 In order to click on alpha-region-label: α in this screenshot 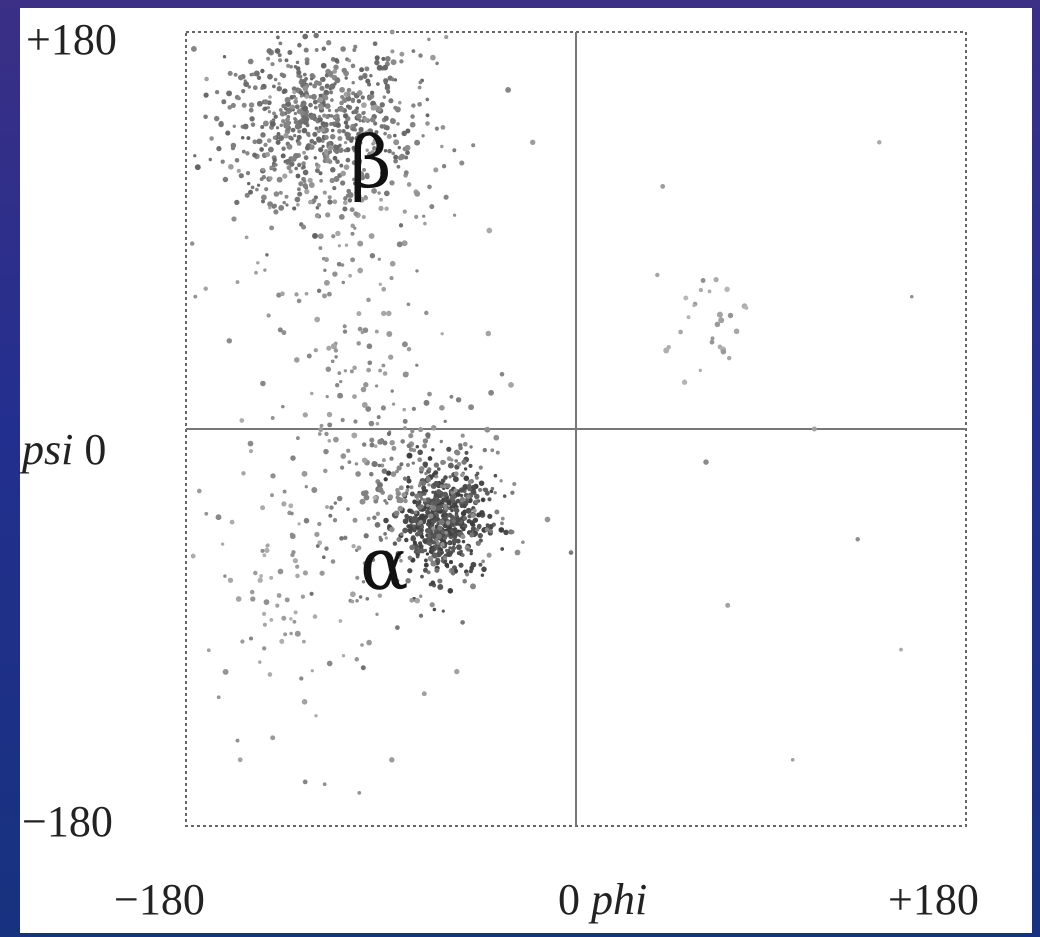, I will do `click(384, 564)`.